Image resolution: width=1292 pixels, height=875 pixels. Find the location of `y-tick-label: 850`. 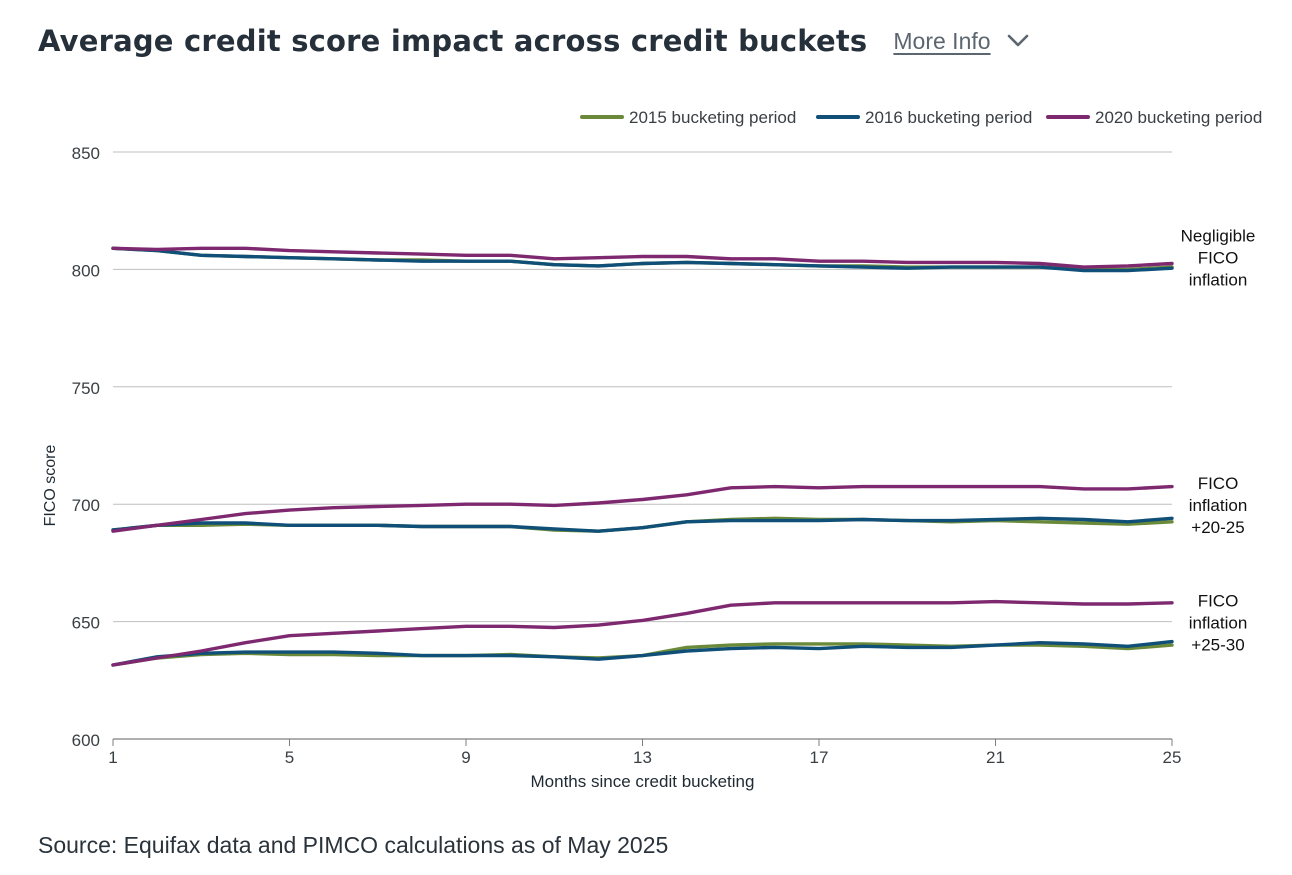

y-tick-label: 850 is located at coordinates (86, 153).